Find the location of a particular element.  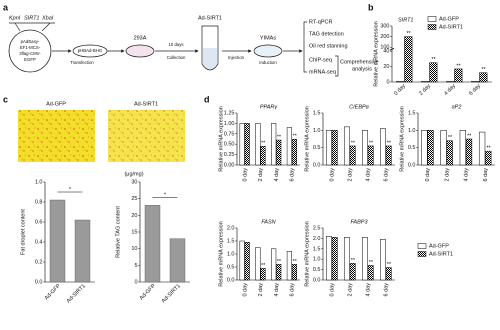

panel-label: b is located at coordinates (371, 7).